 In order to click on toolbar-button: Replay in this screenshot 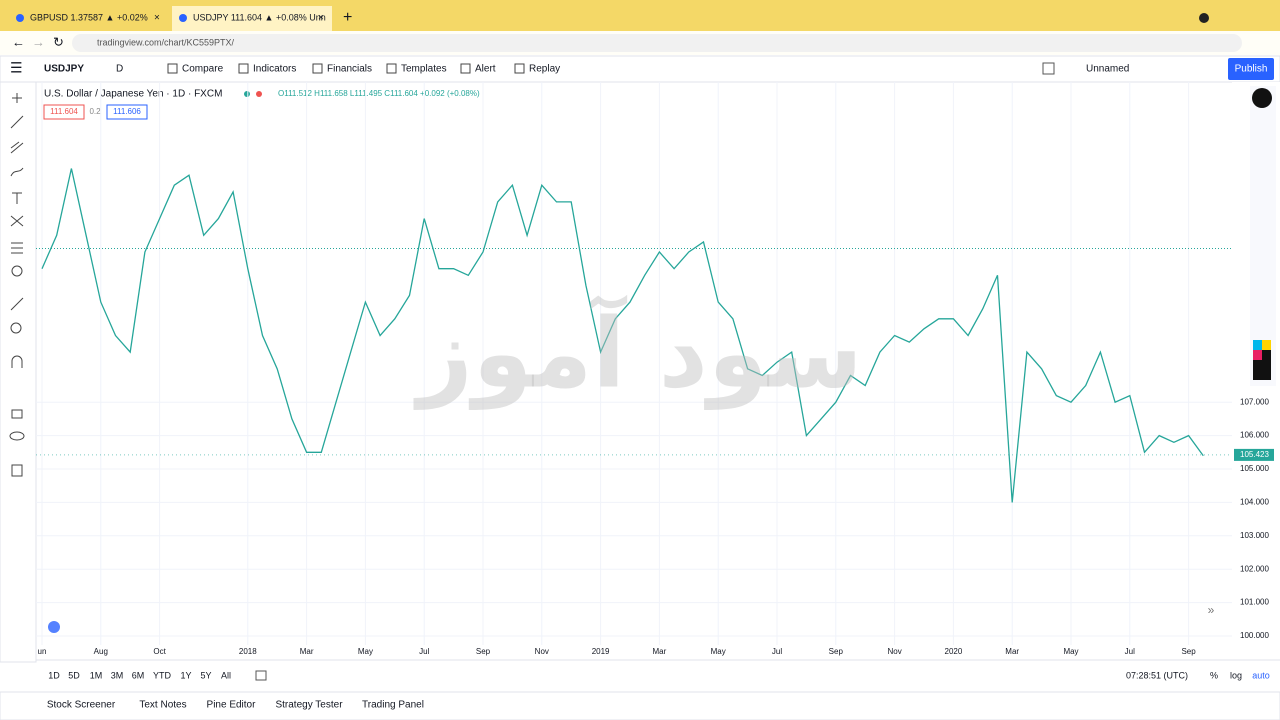, I will do `click(544, 69)`.